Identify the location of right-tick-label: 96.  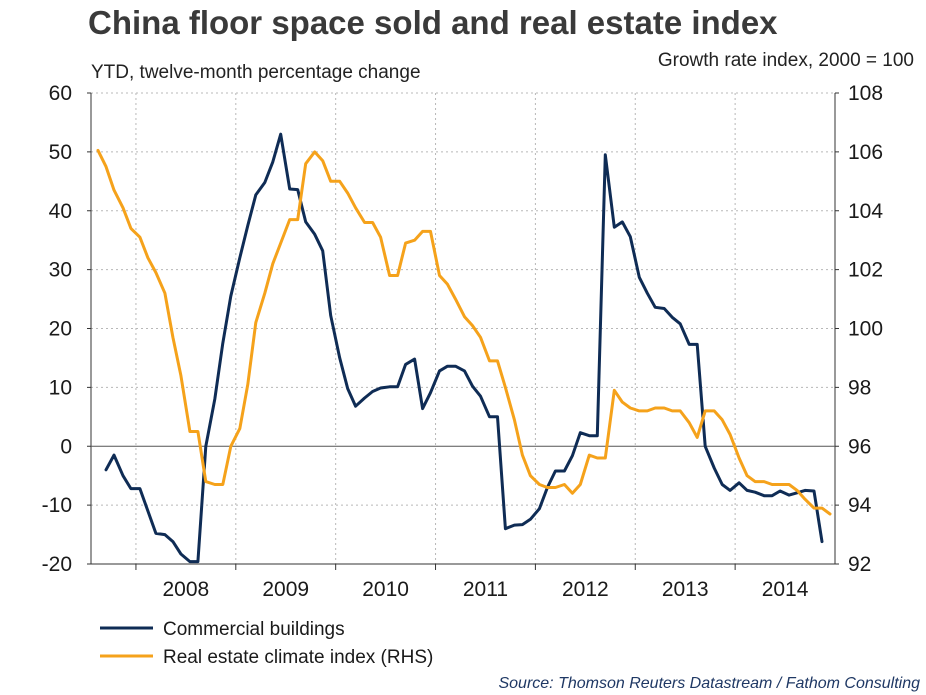
(859, 446).